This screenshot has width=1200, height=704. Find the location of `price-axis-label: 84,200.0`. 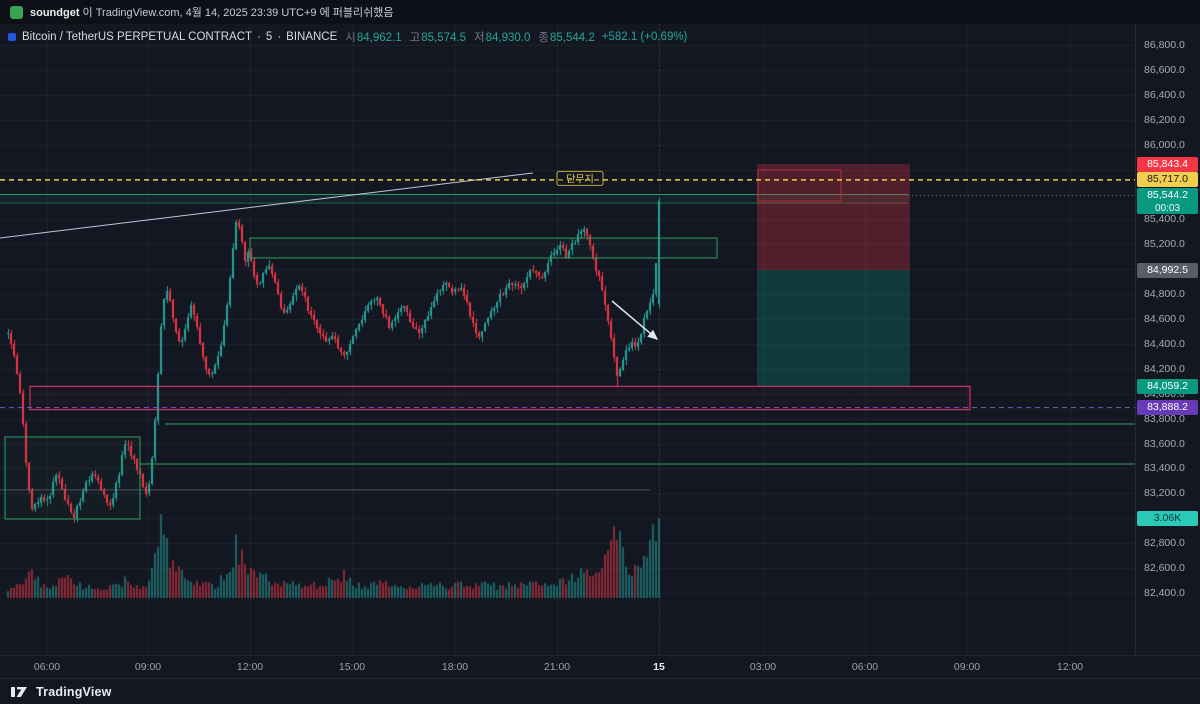

price-axis-label: 84,200.0 is located at coordinates (1164, 368).